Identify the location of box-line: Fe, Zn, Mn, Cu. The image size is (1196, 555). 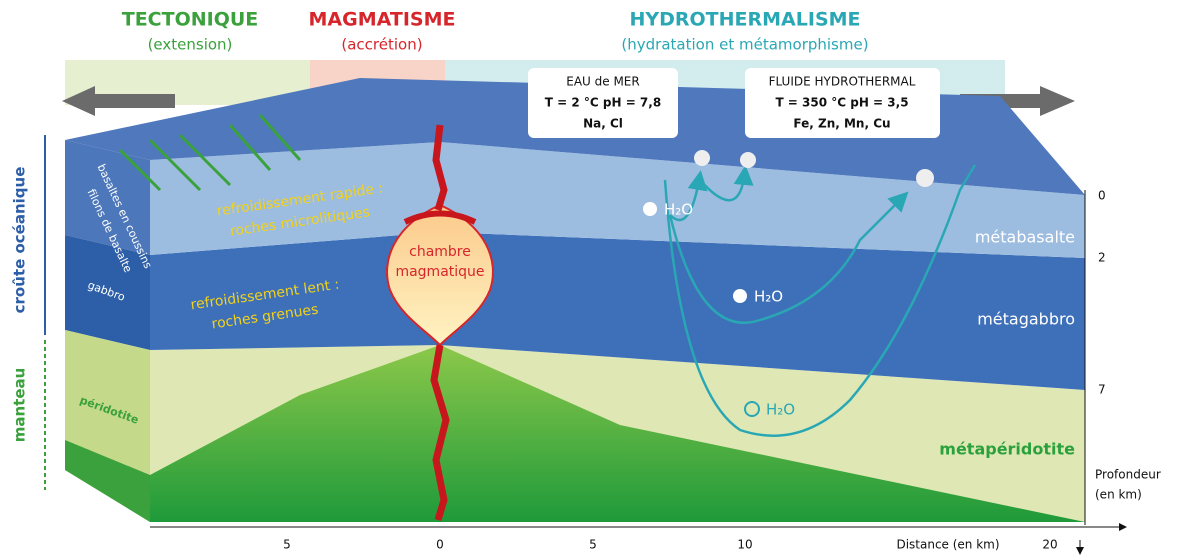
(841, 124).